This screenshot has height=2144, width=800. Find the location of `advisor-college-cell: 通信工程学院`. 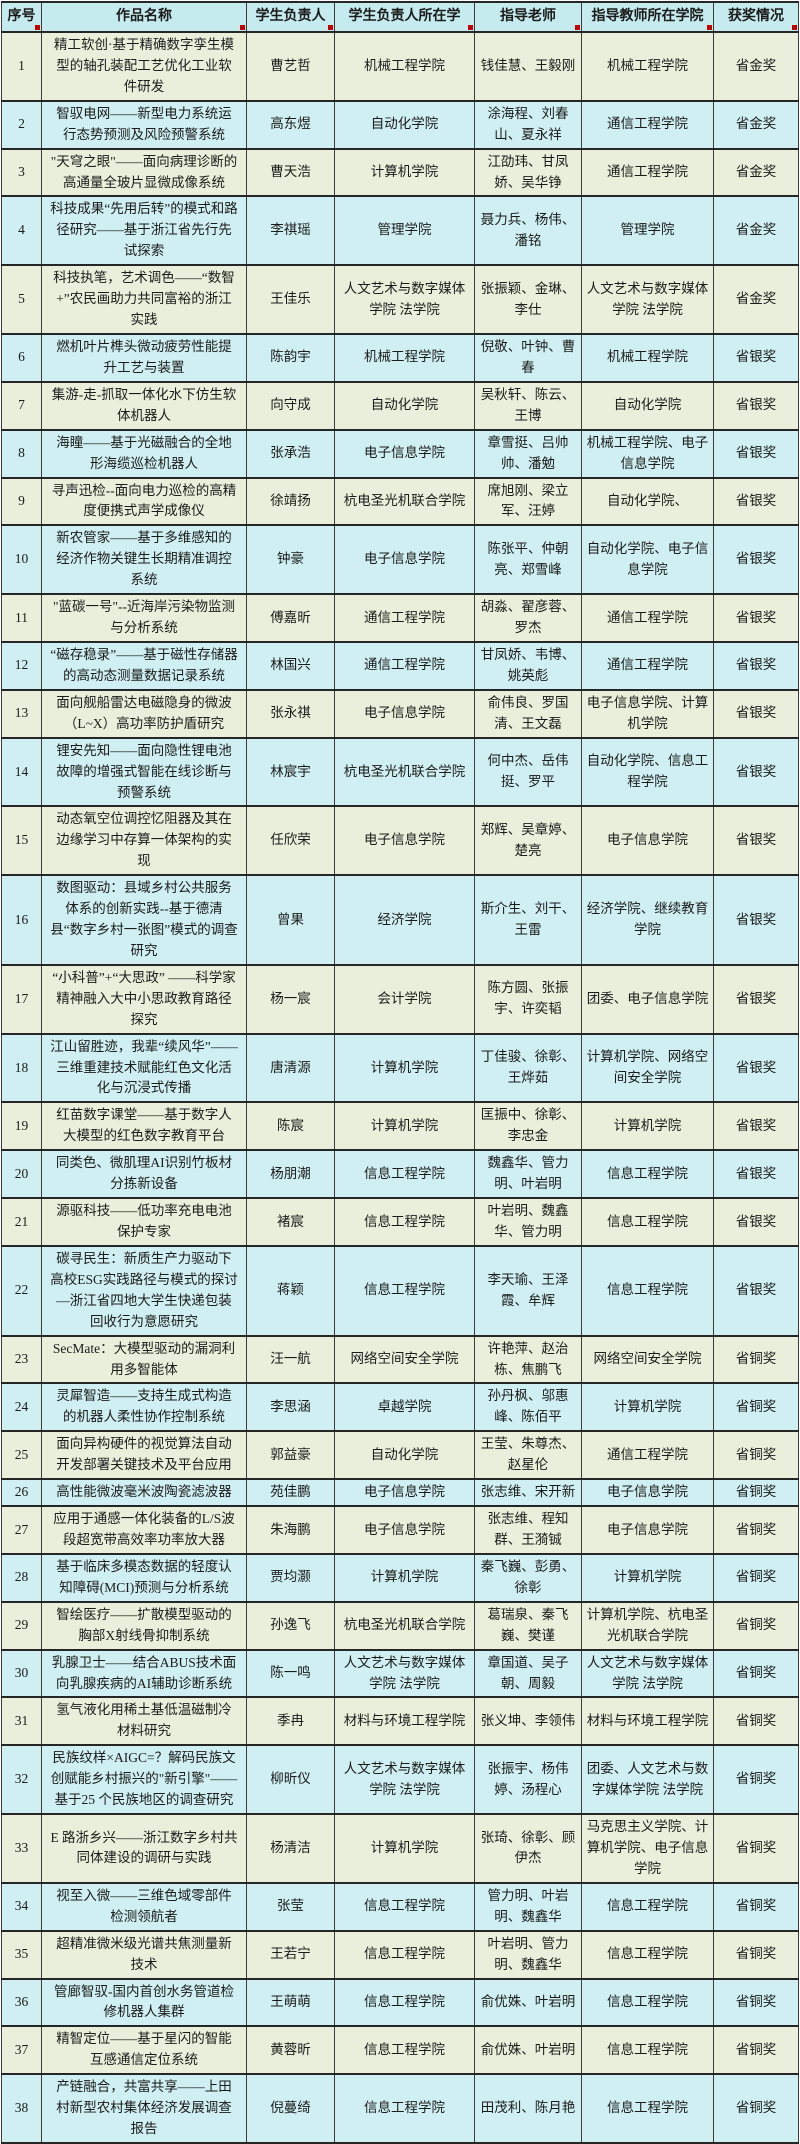

advisor-college-cell: 通信工程学院 is located at coordinates (647, 665).